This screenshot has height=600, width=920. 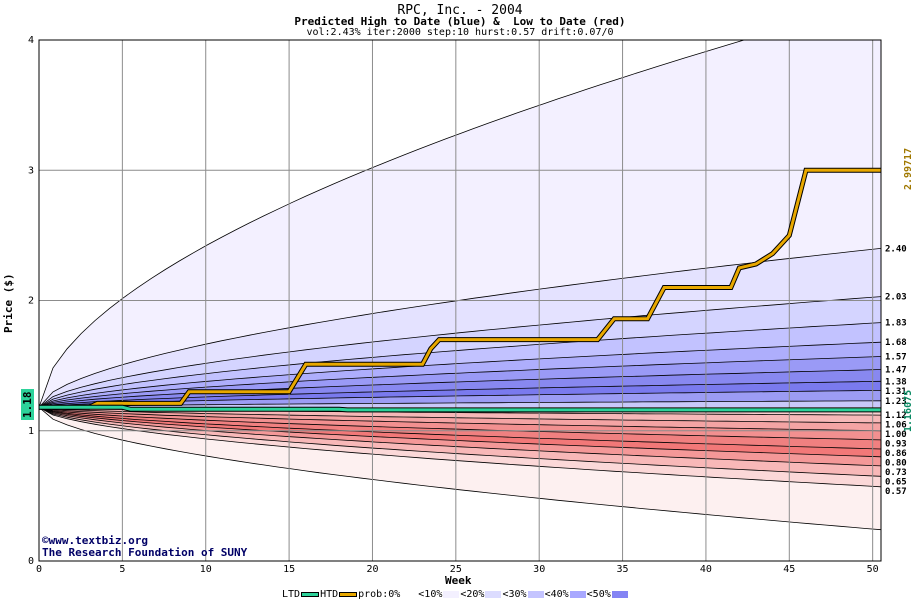 What do you see at coordinates (896, 464) in the screenshot?
I see `band-end-label: 0.80` at bounding box center [896, 464].